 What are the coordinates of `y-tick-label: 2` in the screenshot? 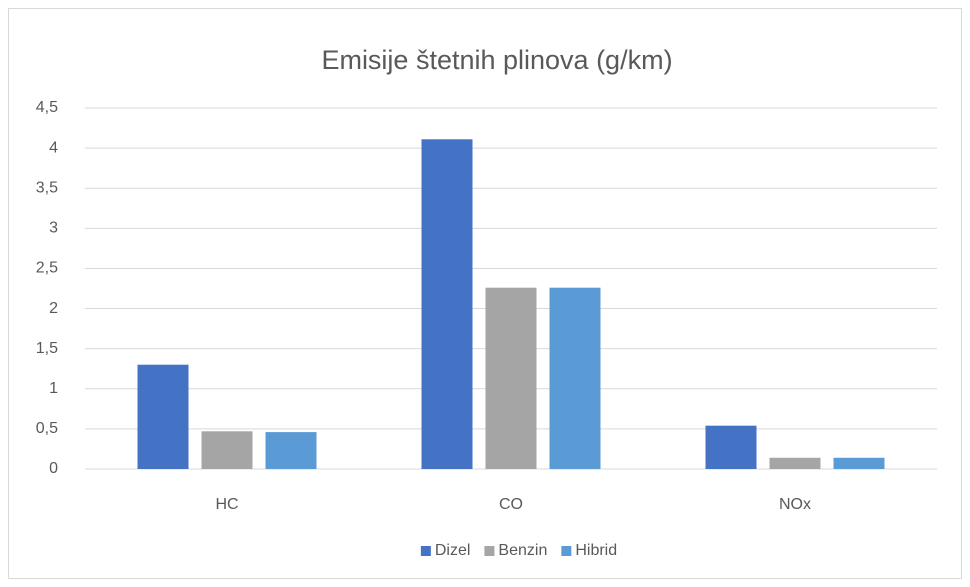 It's located at (53, 308).